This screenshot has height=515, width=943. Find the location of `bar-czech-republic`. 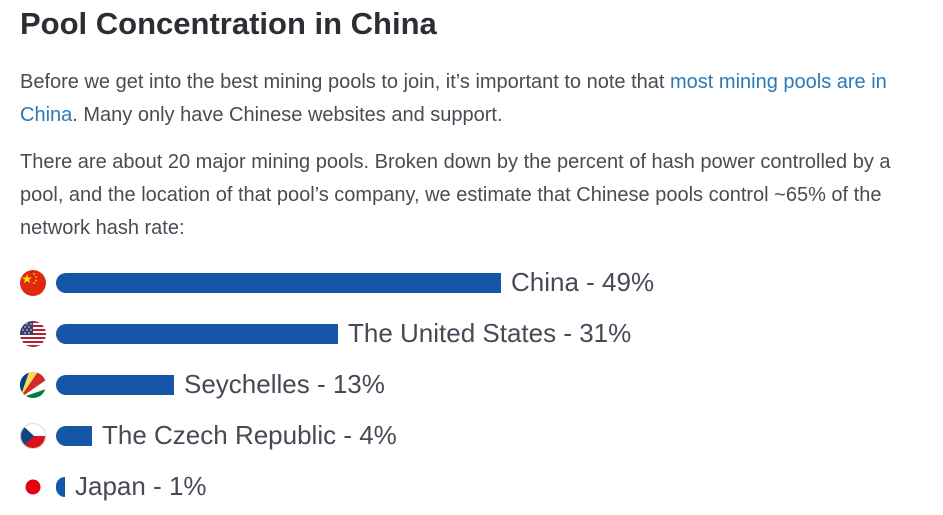

bar-czech-republic is located at coordinates (74, 435).